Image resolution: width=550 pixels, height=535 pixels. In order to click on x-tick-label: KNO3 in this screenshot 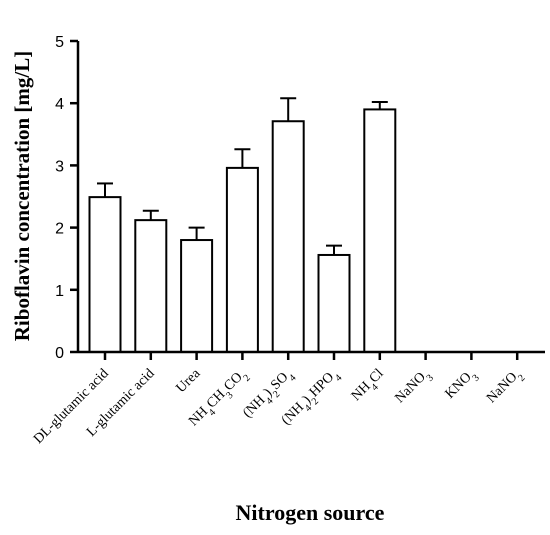, I will do `click(462, 385)`.